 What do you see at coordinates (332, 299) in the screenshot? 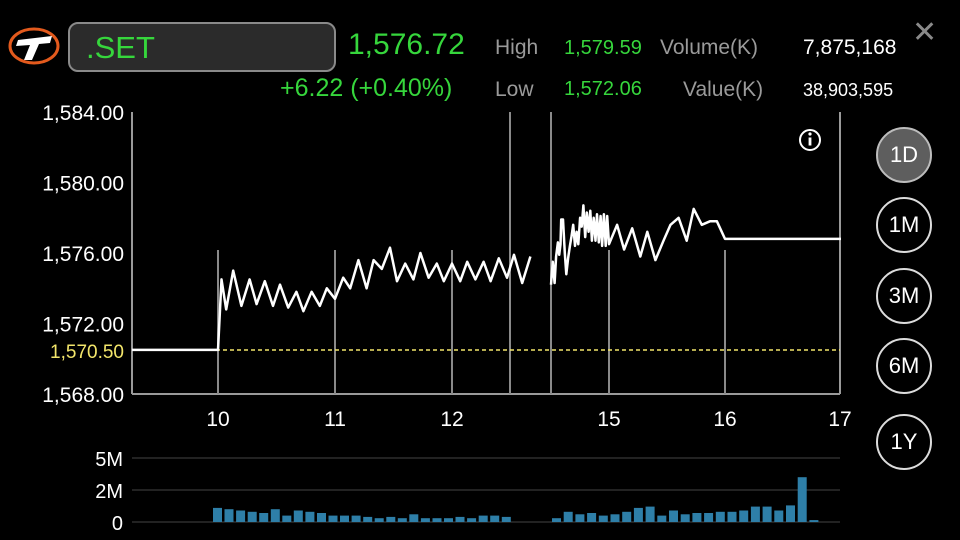
I see `price-series-line-morning` at bounding box center [332, 299].